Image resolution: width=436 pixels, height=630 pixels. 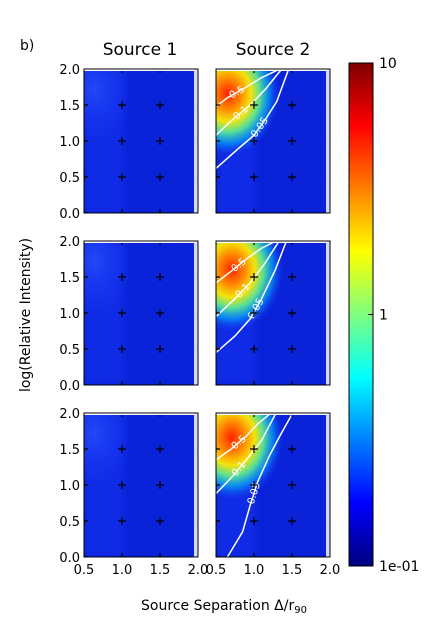 What do you see at coordinates (122, 570) in the screenshot?
I see `x-tick-label: 1.0` at bounding box center [122, 570].